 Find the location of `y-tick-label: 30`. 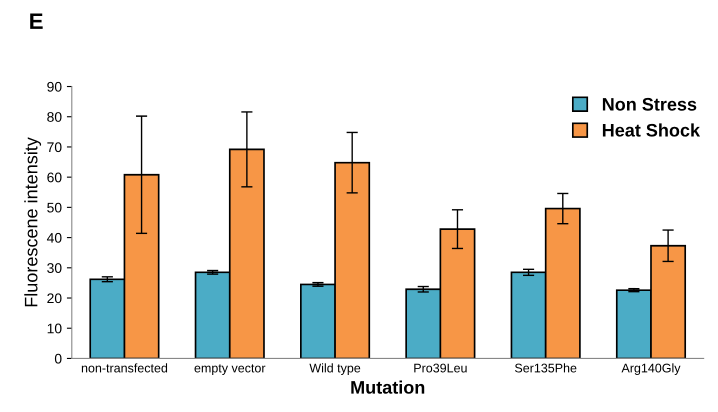

y-tick-label: 30 is located at coordinates (54, 268).